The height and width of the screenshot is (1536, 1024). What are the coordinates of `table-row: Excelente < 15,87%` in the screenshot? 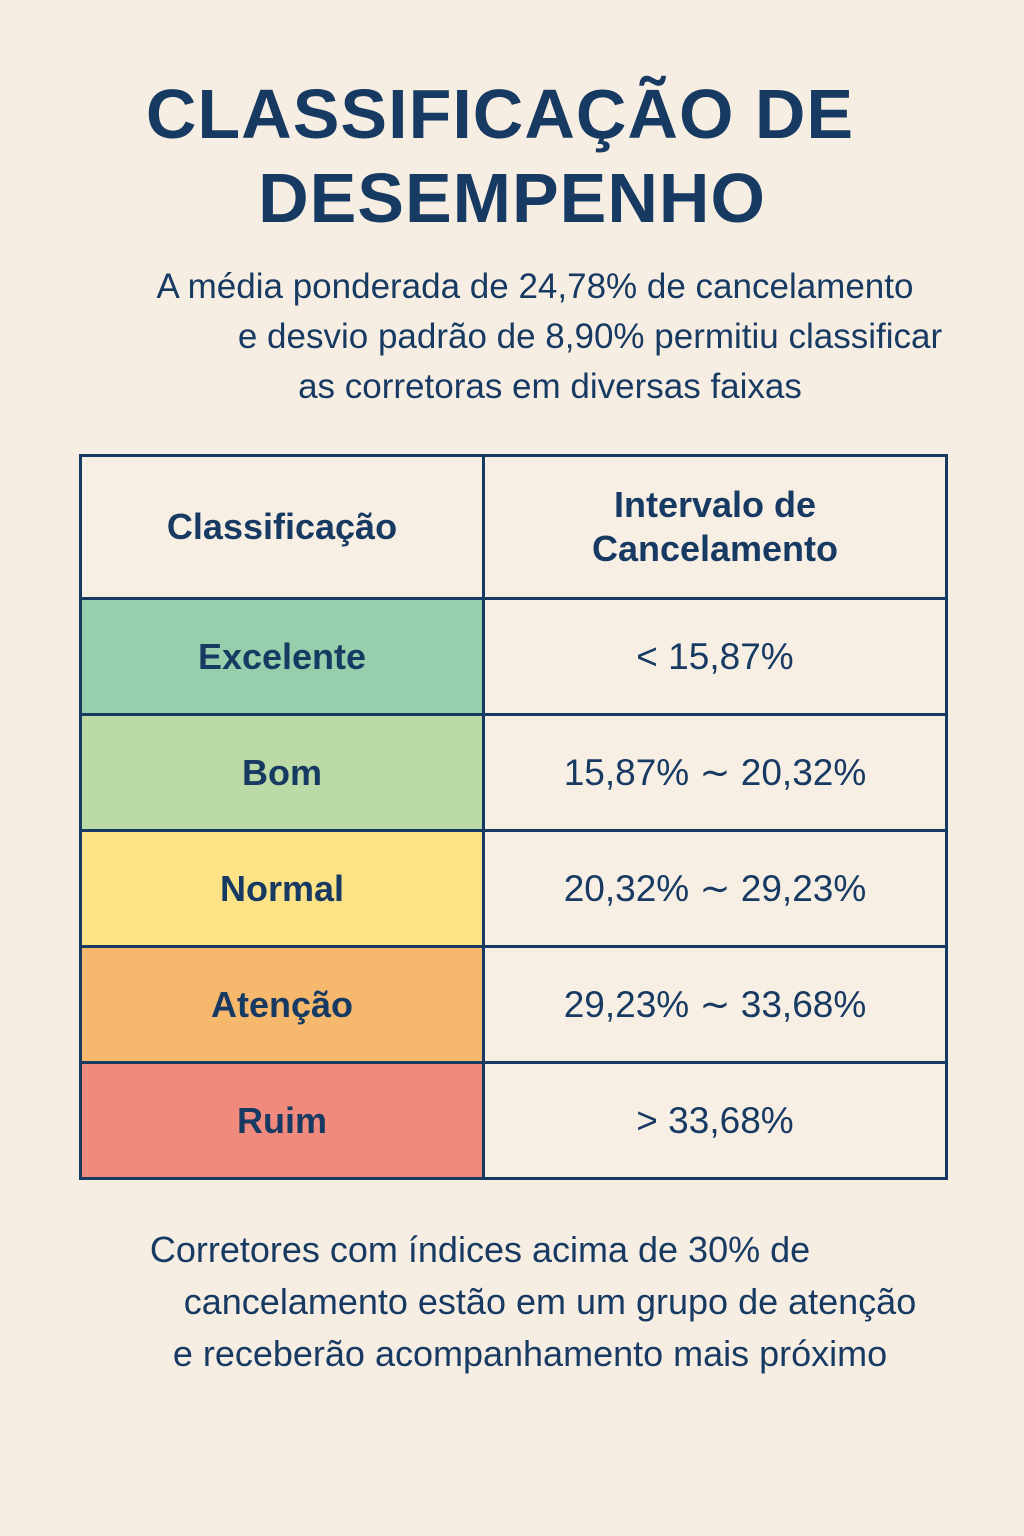 It's located at (513, 656).